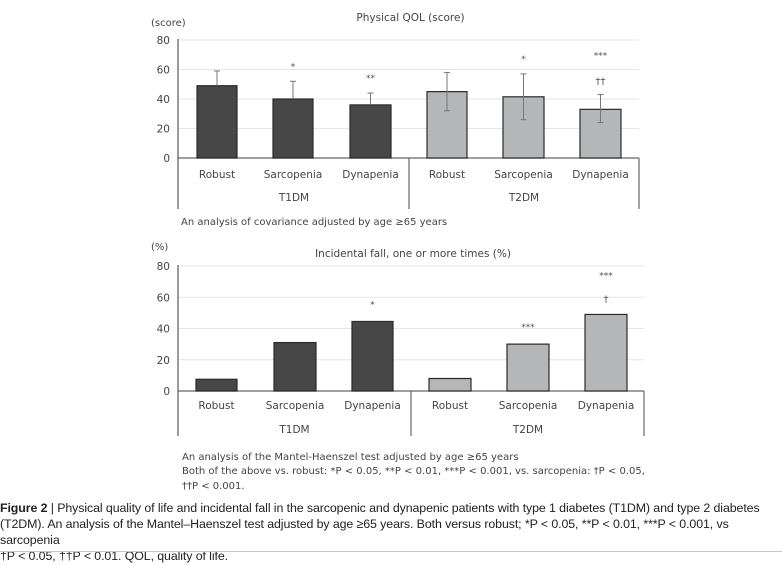  Describe the element at coordinates (372, 305) in the screenshot. I see `chart2-significance-marker: *` at that location.